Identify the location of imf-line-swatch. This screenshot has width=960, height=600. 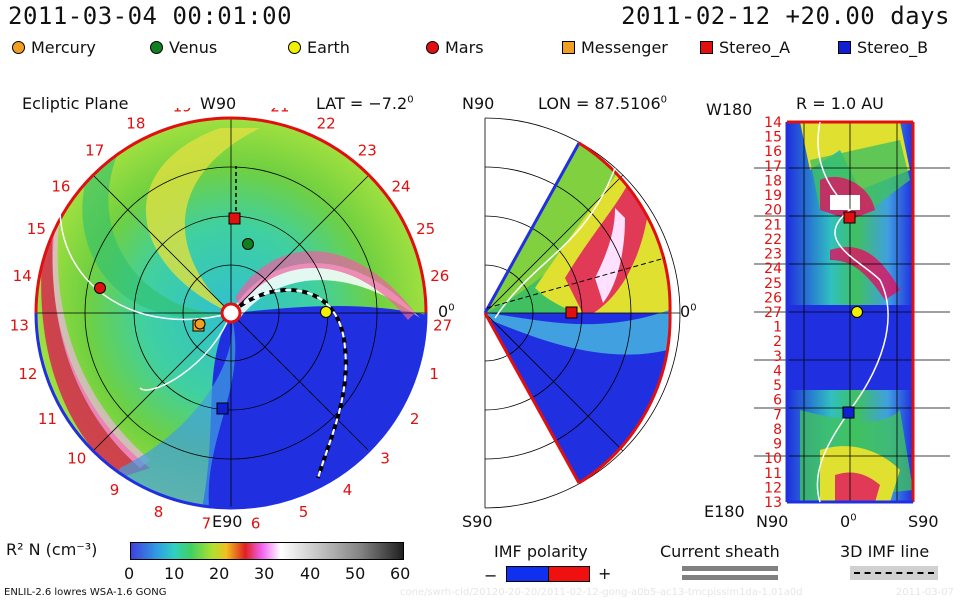
(894, 573).